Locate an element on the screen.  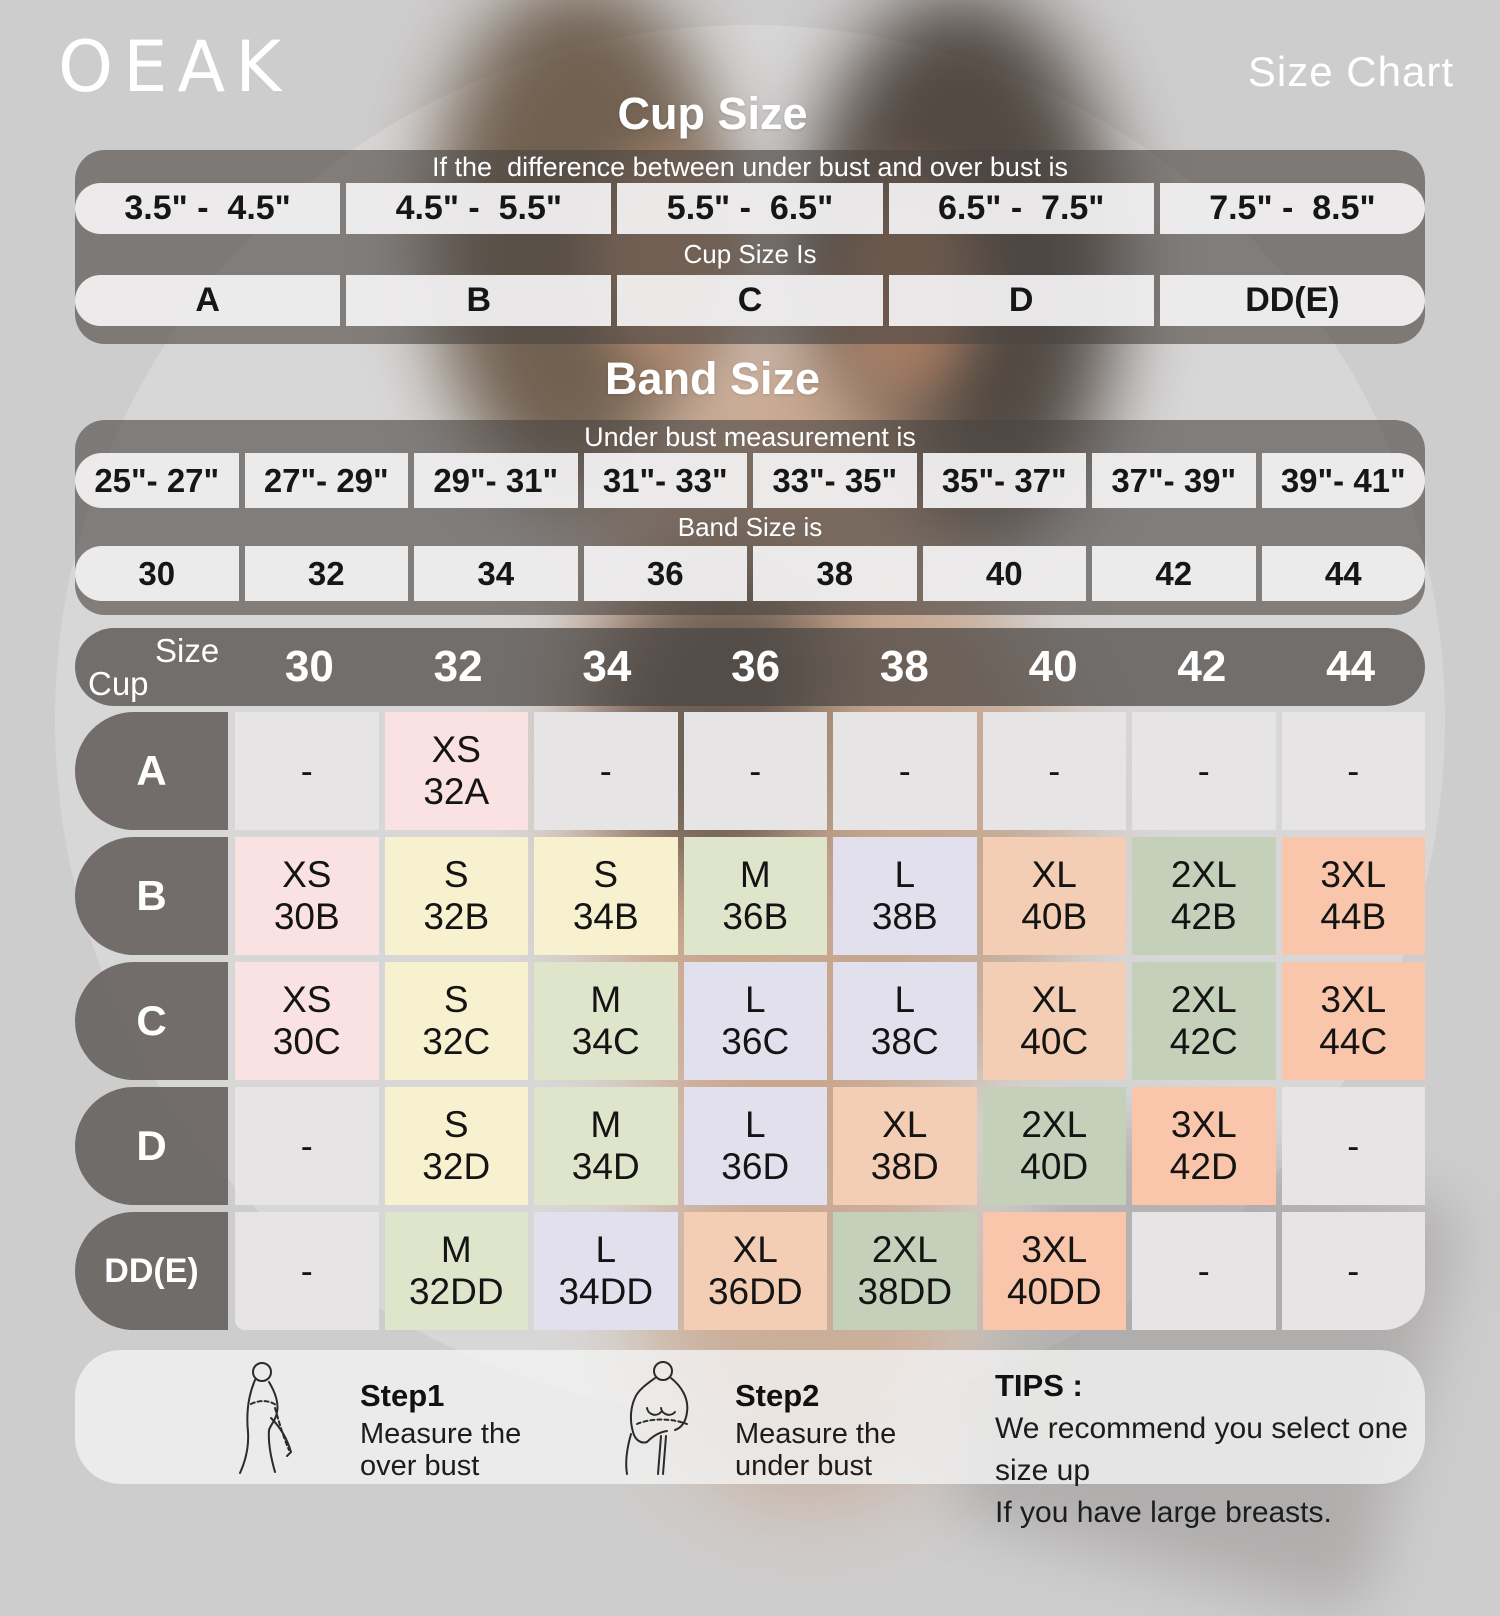
matrix-cup-label: DD(E) is located at coordinates (151, 1271).